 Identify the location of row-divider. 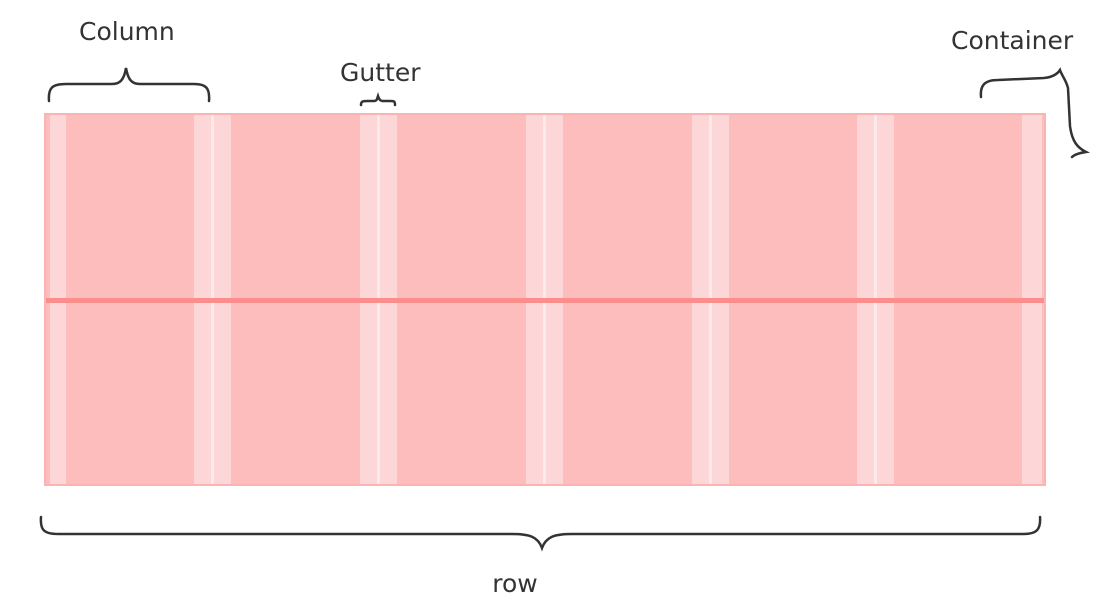
(545, 300).